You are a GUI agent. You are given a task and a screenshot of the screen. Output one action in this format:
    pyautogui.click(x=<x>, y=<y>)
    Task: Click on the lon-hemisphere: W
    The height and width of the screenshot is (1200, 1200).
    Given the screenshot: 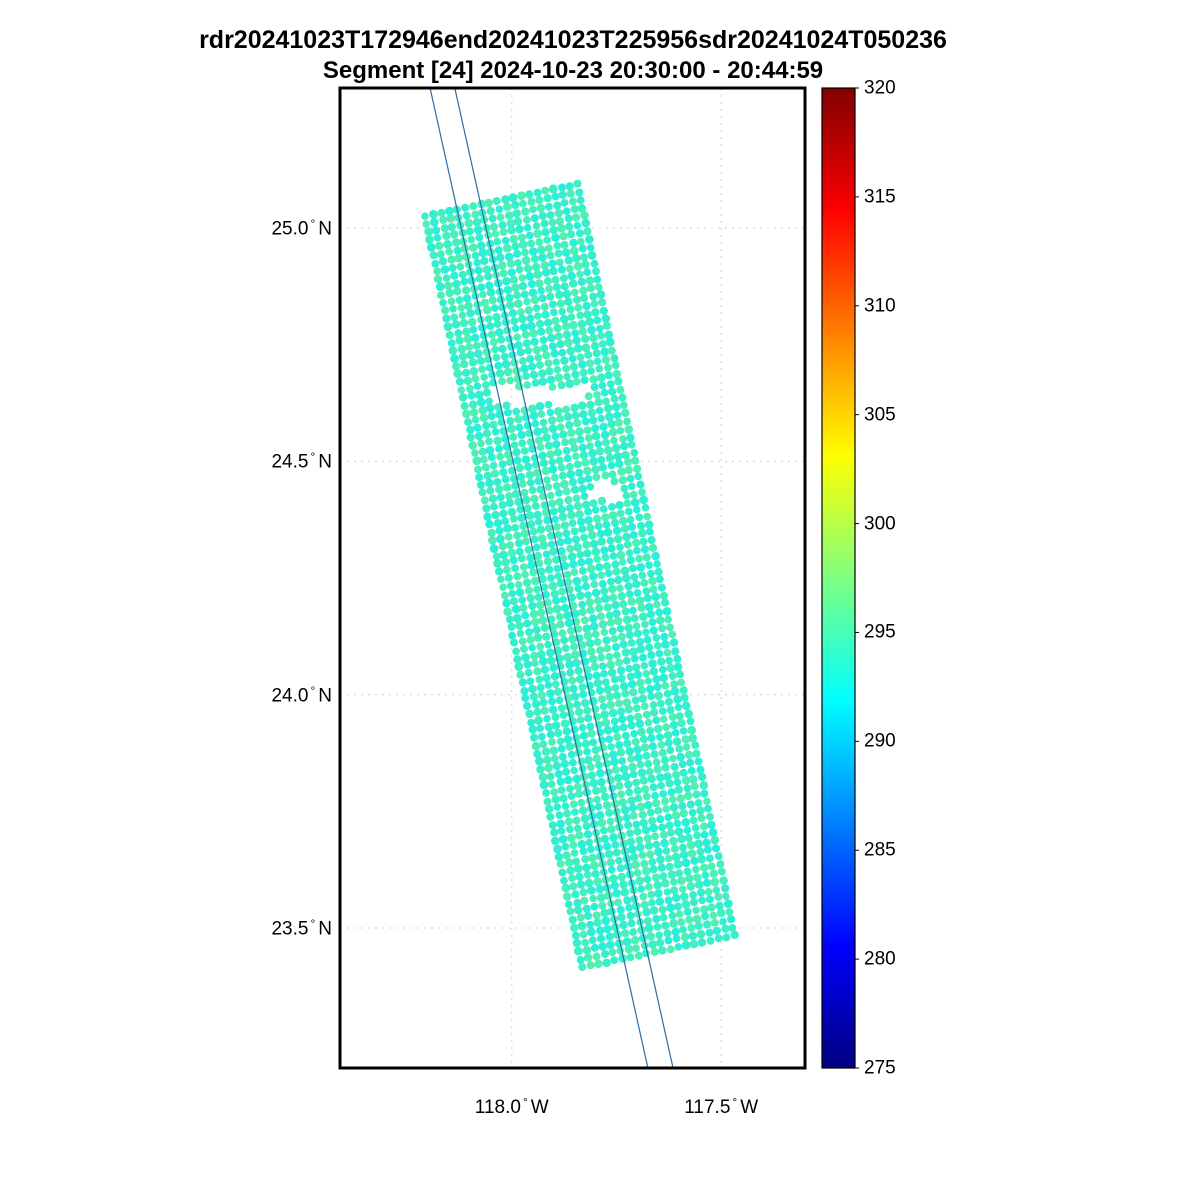 What is the action you would take?
    pyautogui.click(x=539, y=1107)
    